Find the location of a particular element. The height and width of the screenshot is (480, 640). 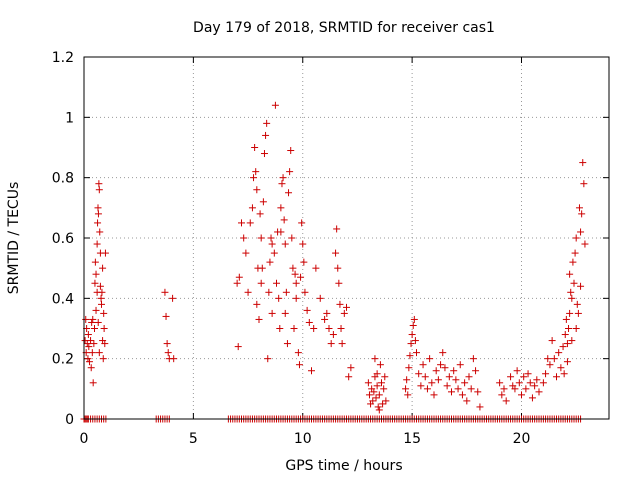

x-tick-label: 20 is located at coordinates (522, 439).